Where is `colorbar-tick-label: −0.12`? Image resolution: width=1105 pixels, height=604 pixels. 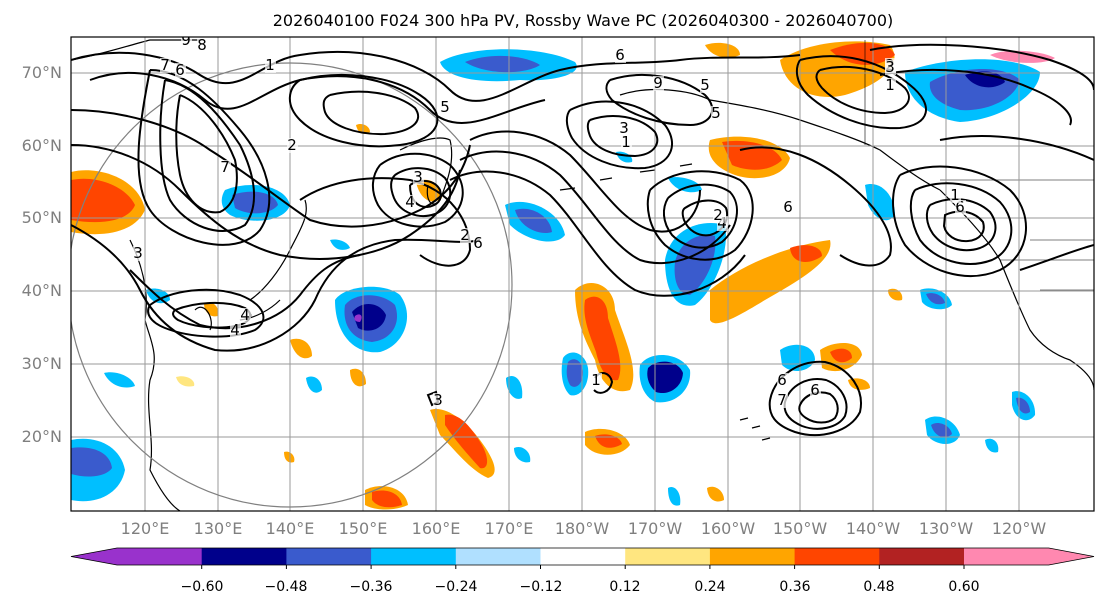 colorbar-tick-label: −0.12 is located at coordinates (541, 587).